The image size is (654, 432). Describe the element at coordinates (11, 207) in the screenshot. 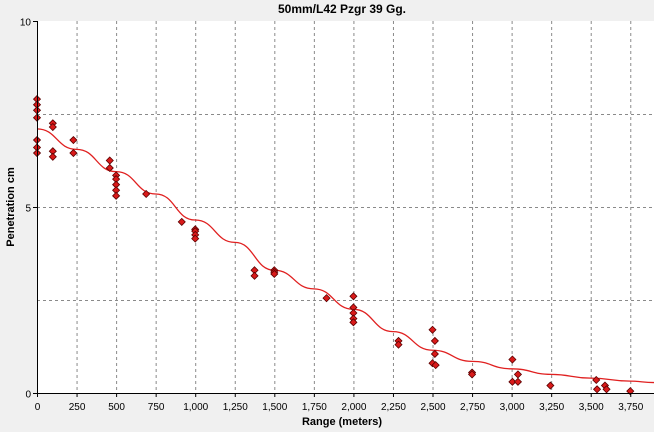

I see `y-axis-title: Penetration cm` at that location.